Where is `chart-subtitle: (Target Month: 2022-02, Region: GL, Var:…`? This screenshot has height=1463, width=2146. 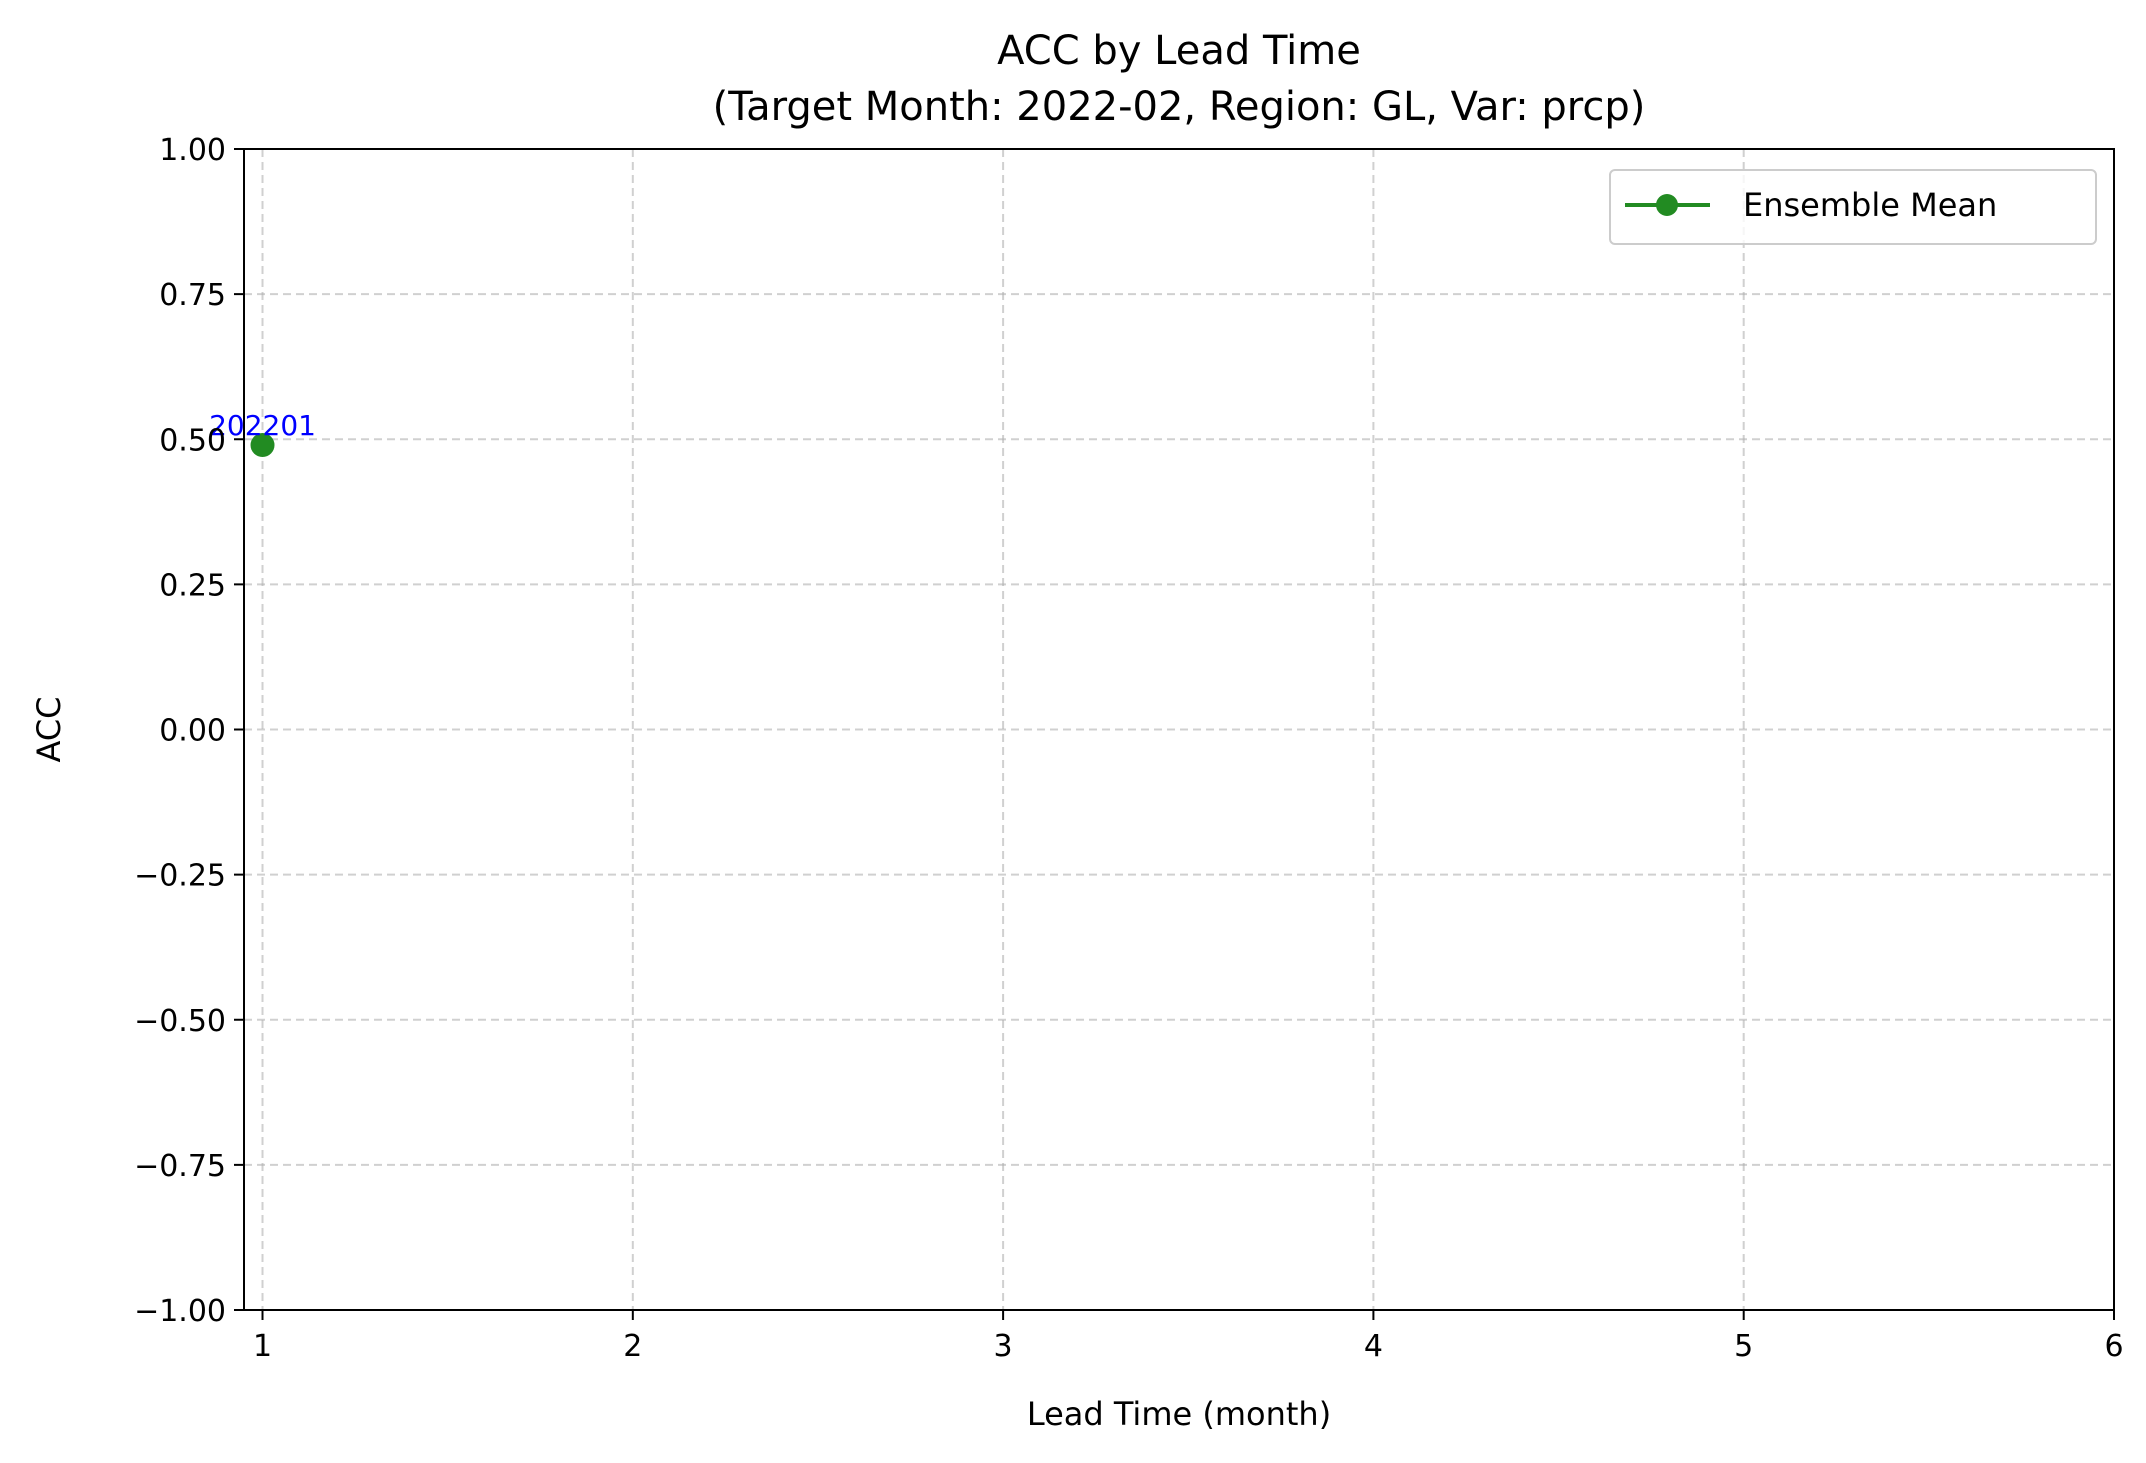 chart-subtitle: (Target Month: 2022-02, Region: GL, Var:… is located at coordinates (1179, 107).